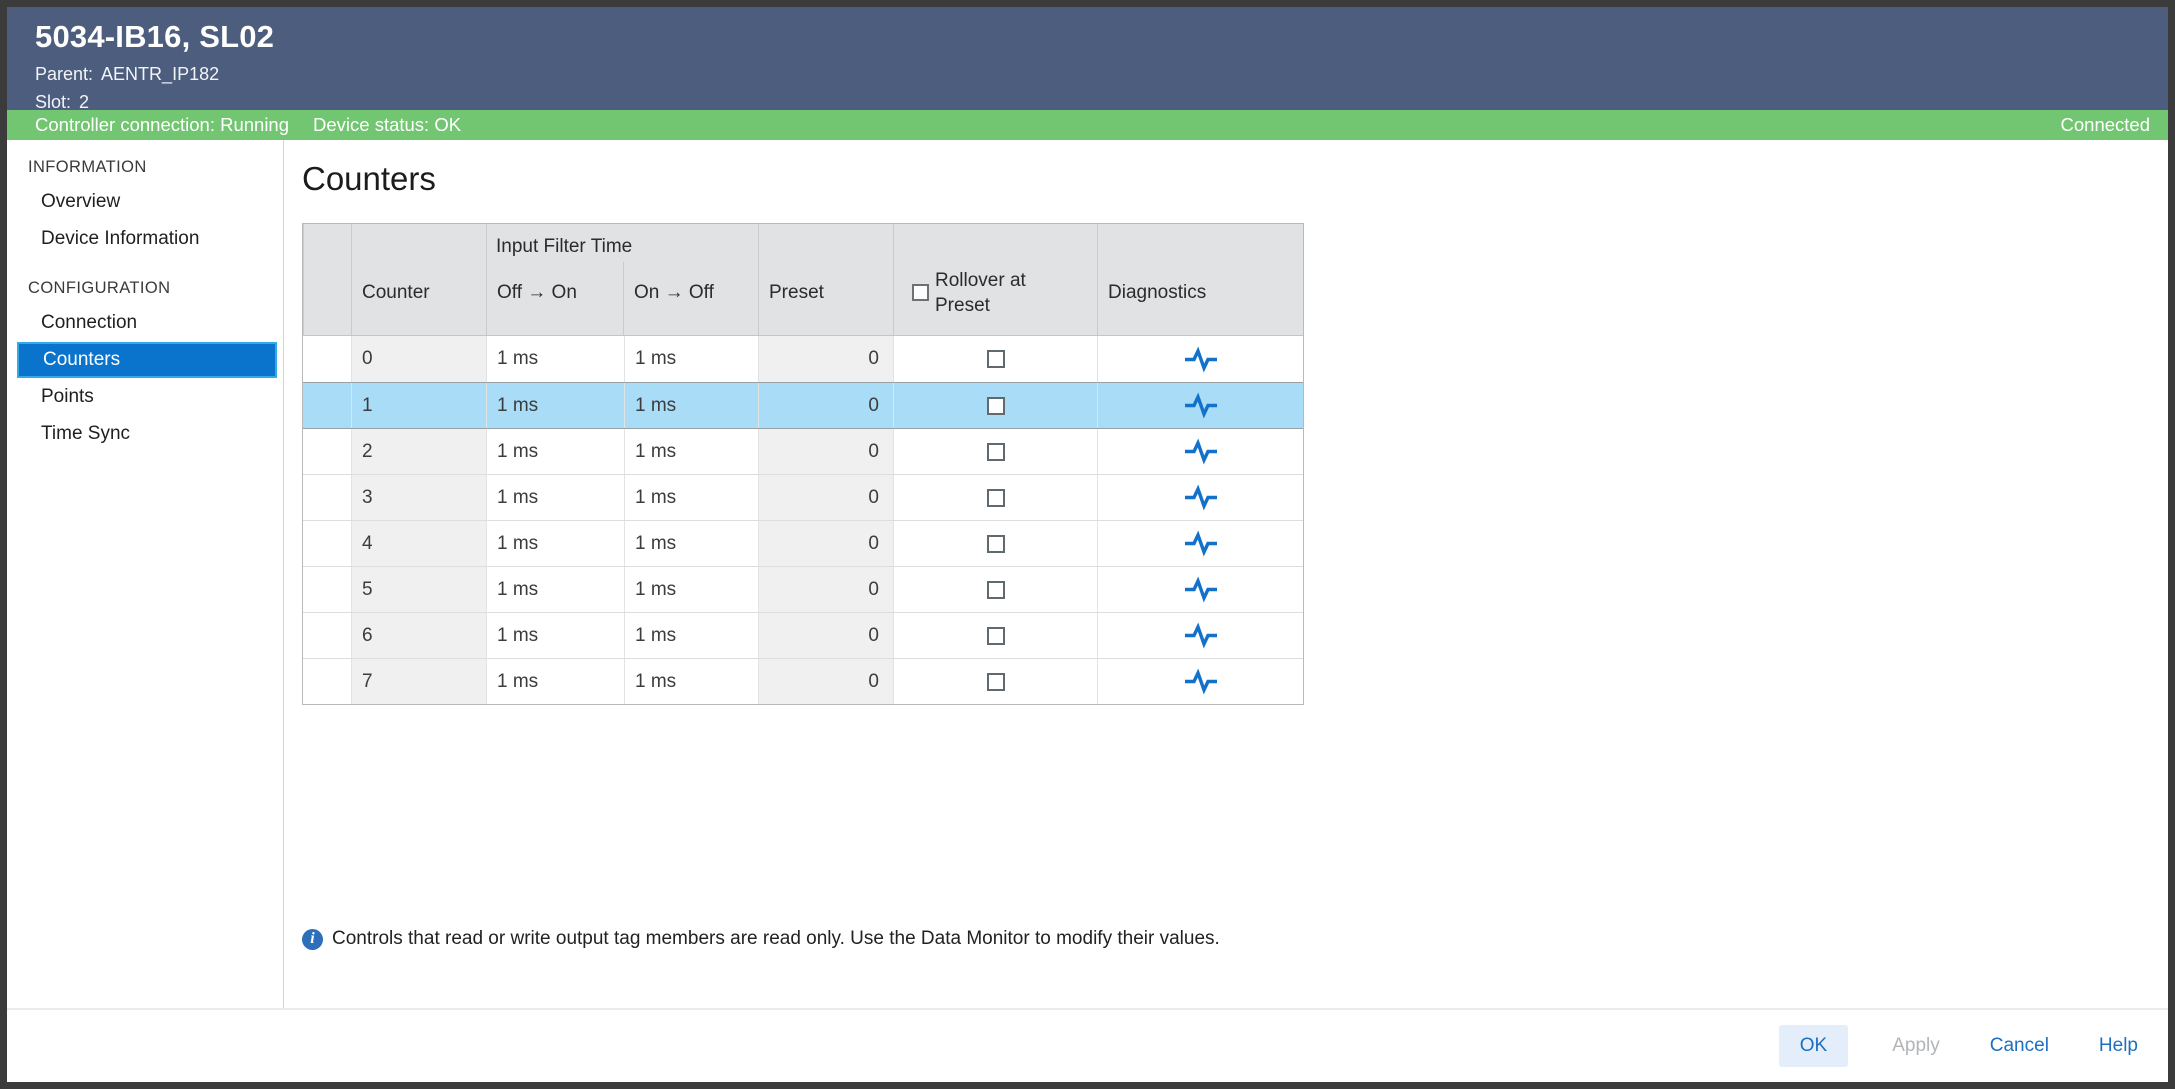 The image size is (2175, 1089). Describe the element at coordinates (418, 279) in the screenshot. I see `col-header-counter: Counter` at that location.